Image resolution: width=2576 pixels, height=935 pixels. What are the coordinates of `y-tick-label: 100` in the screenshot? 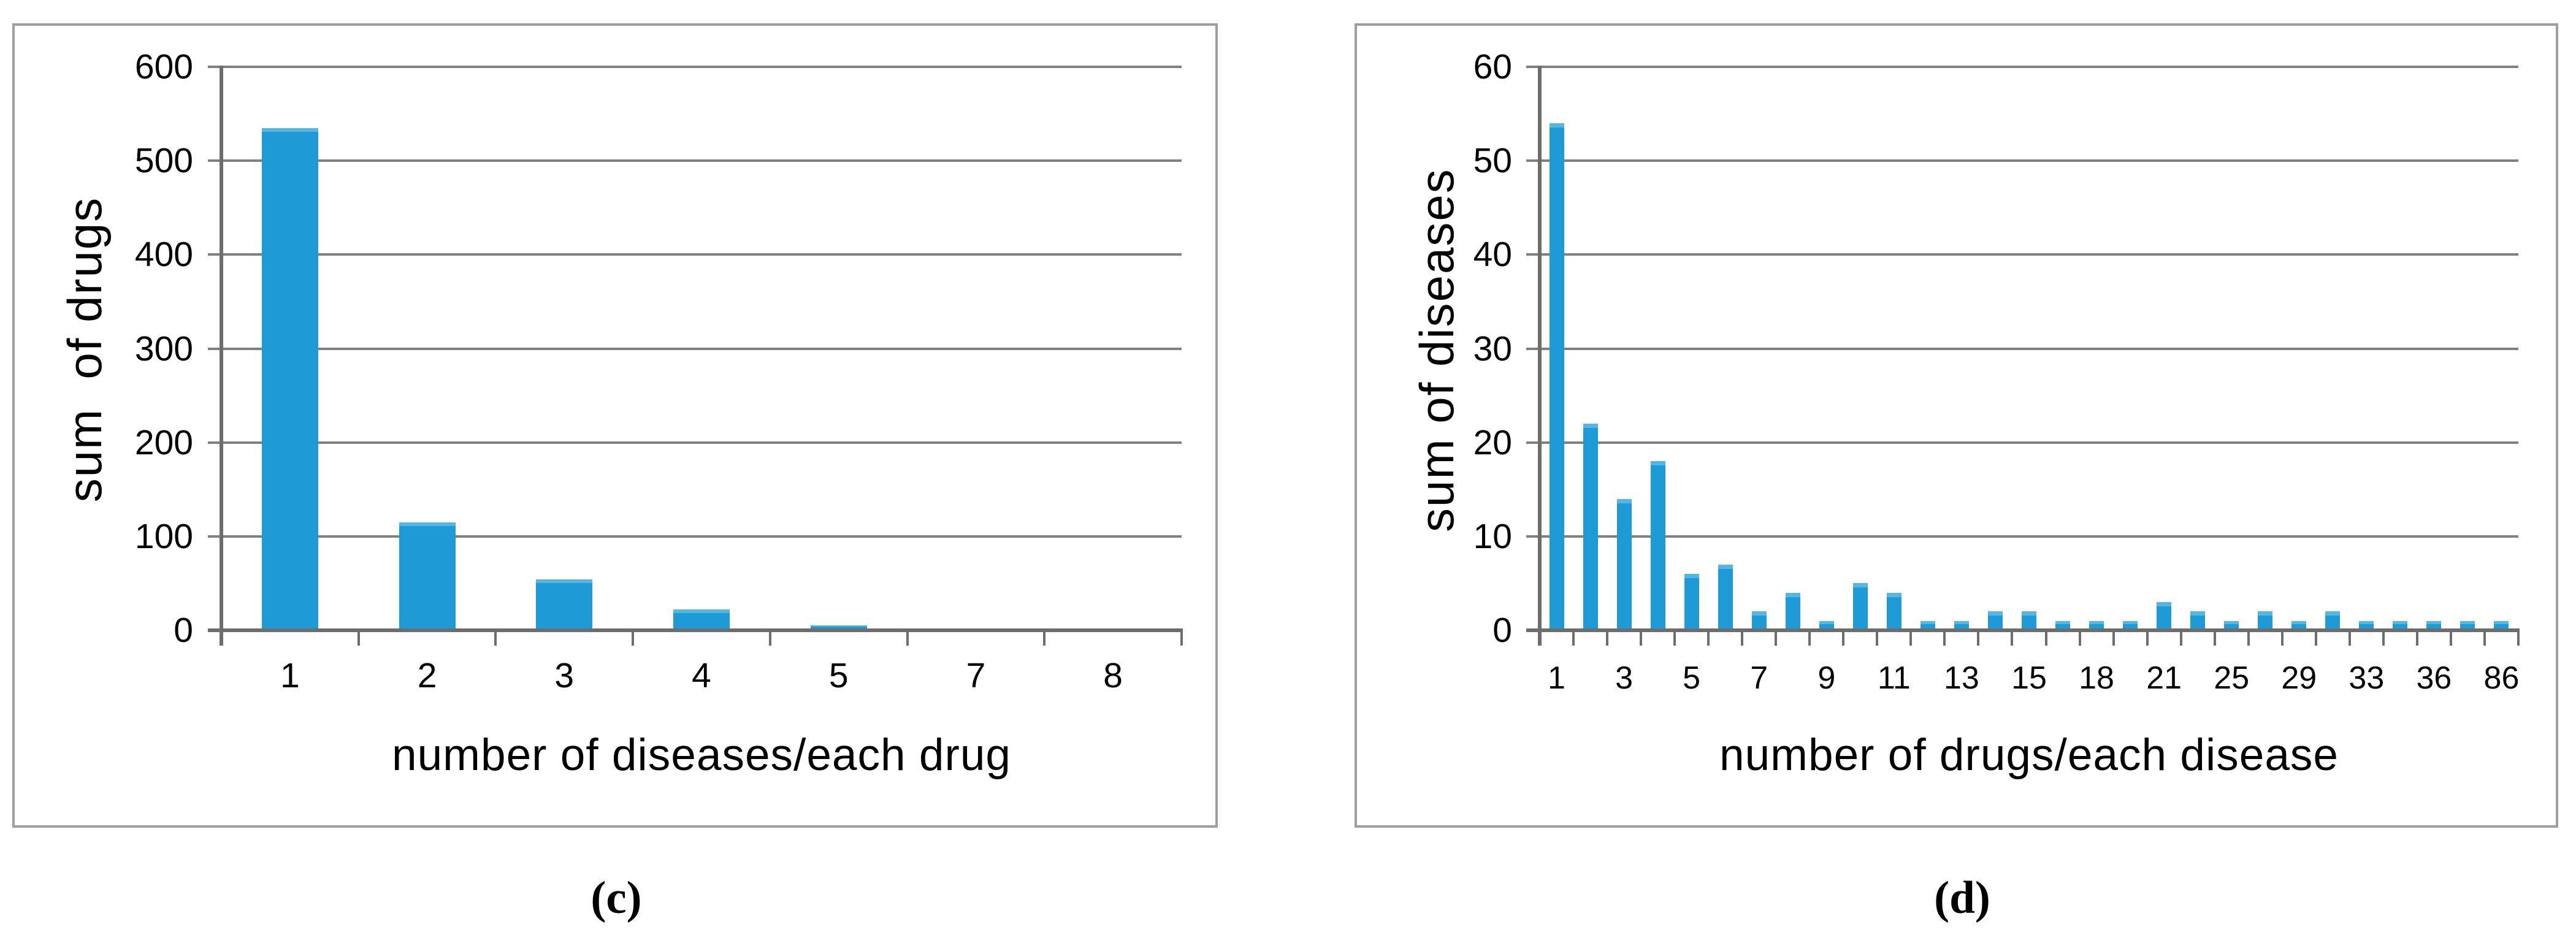 It's located at (163, 536).